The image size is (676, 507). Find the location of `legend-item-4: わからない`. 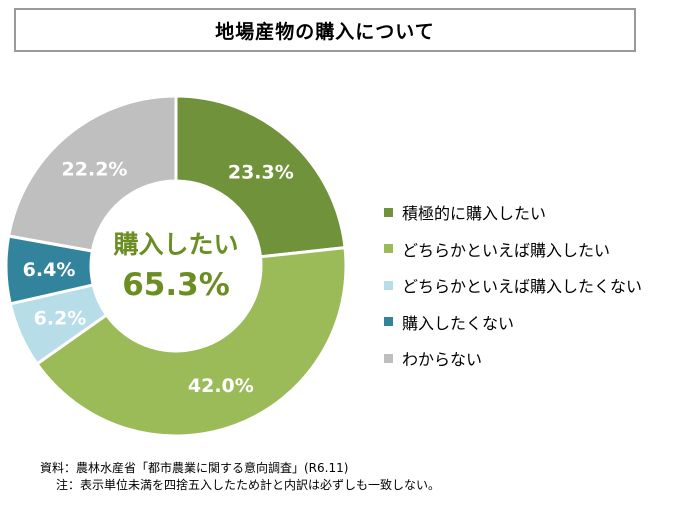

legend-item-4: わからない is located at coordinates (513, 358).